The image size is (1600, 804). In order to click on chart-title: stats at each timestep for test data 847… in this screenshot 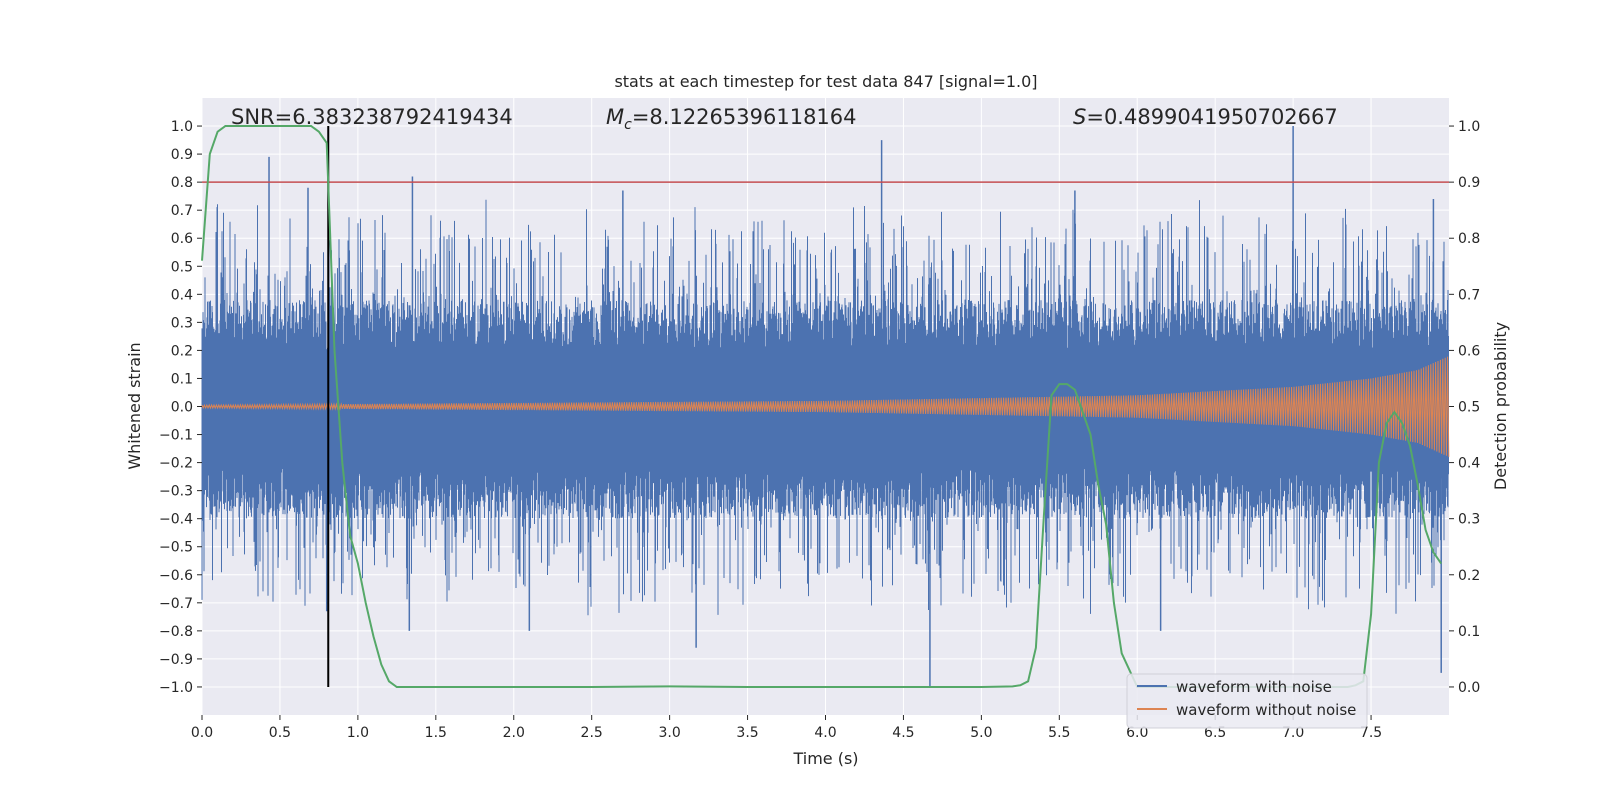, I will do `click(825, 81)`.